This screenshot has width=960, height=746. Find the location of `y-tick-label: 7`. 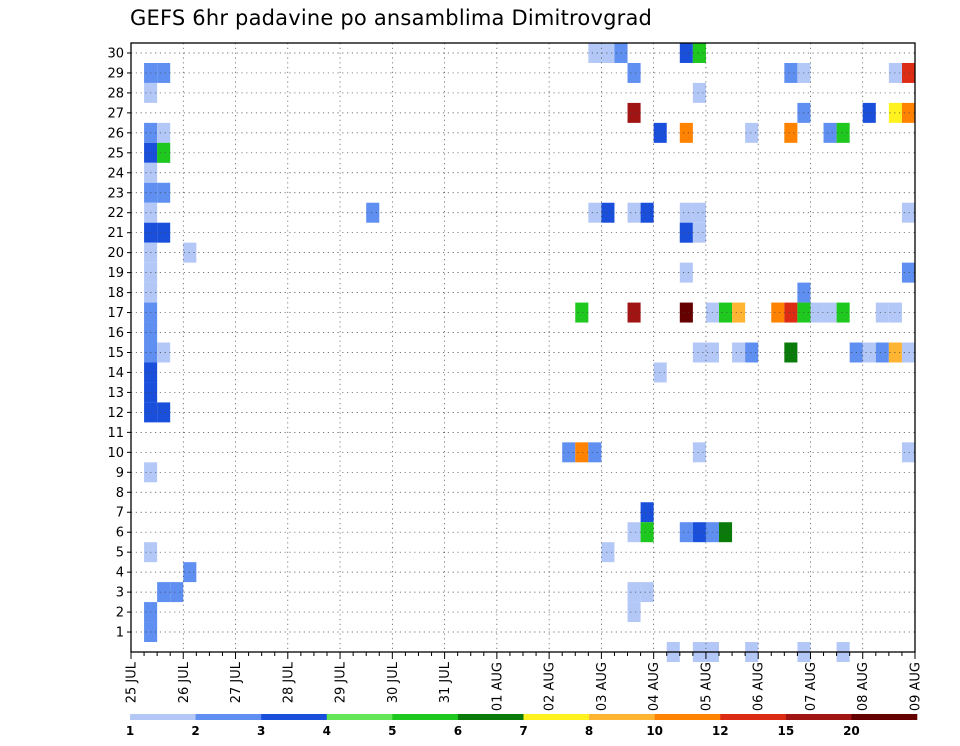

y-tick-label: 7 is located at coordinates (120, 513).